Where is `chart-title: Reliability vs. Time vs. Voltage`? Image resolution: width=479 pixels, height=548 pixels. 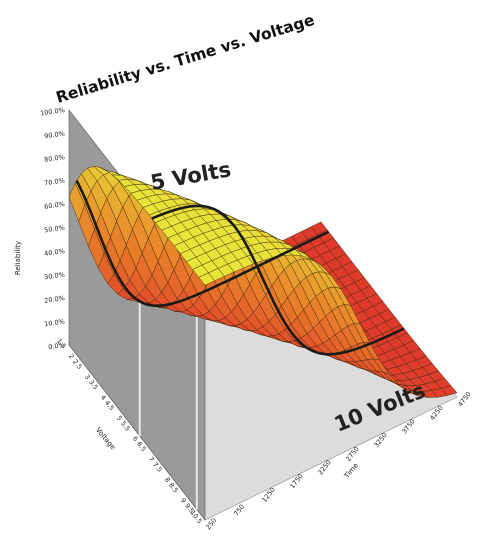
chart-title: Reliability vs. Time vs. Voltage is located at coordinates (185, 59).